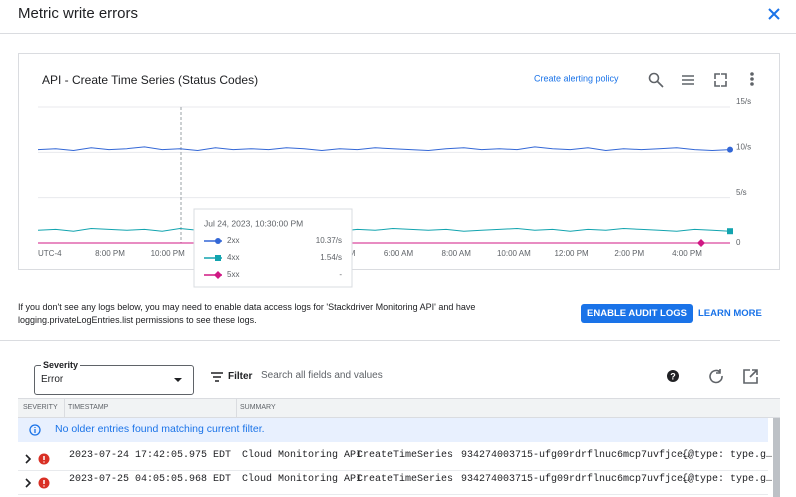  Describe the element at coordinates (61, 365) in the screenshot. I see `field-label: Severity` at that location.